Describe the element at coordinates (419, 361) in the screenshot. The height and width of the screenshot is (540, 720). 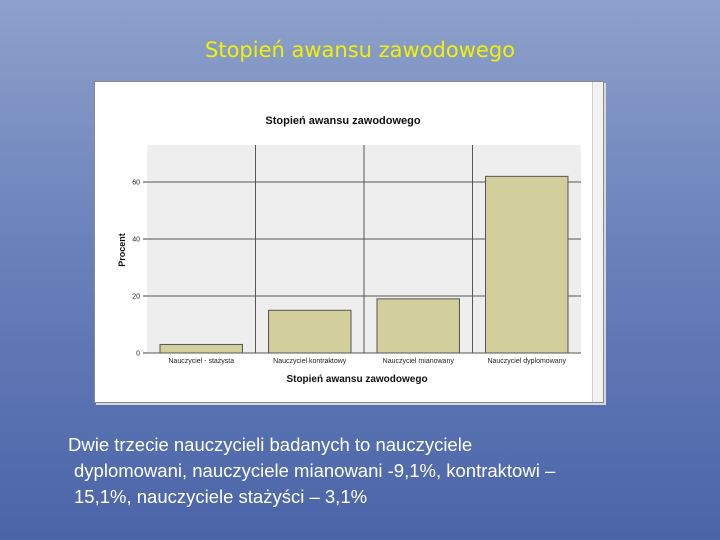
I see `x-tick-label: Nauczyciel mianowany` at that location.